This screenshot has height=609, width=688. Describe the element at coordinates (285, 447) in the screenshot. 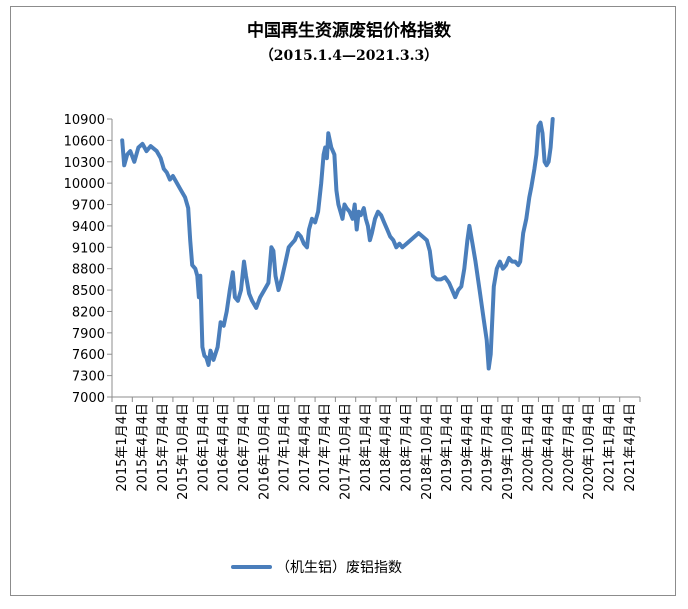

I see `x-tick-label: 2017年1月4日` at that location.